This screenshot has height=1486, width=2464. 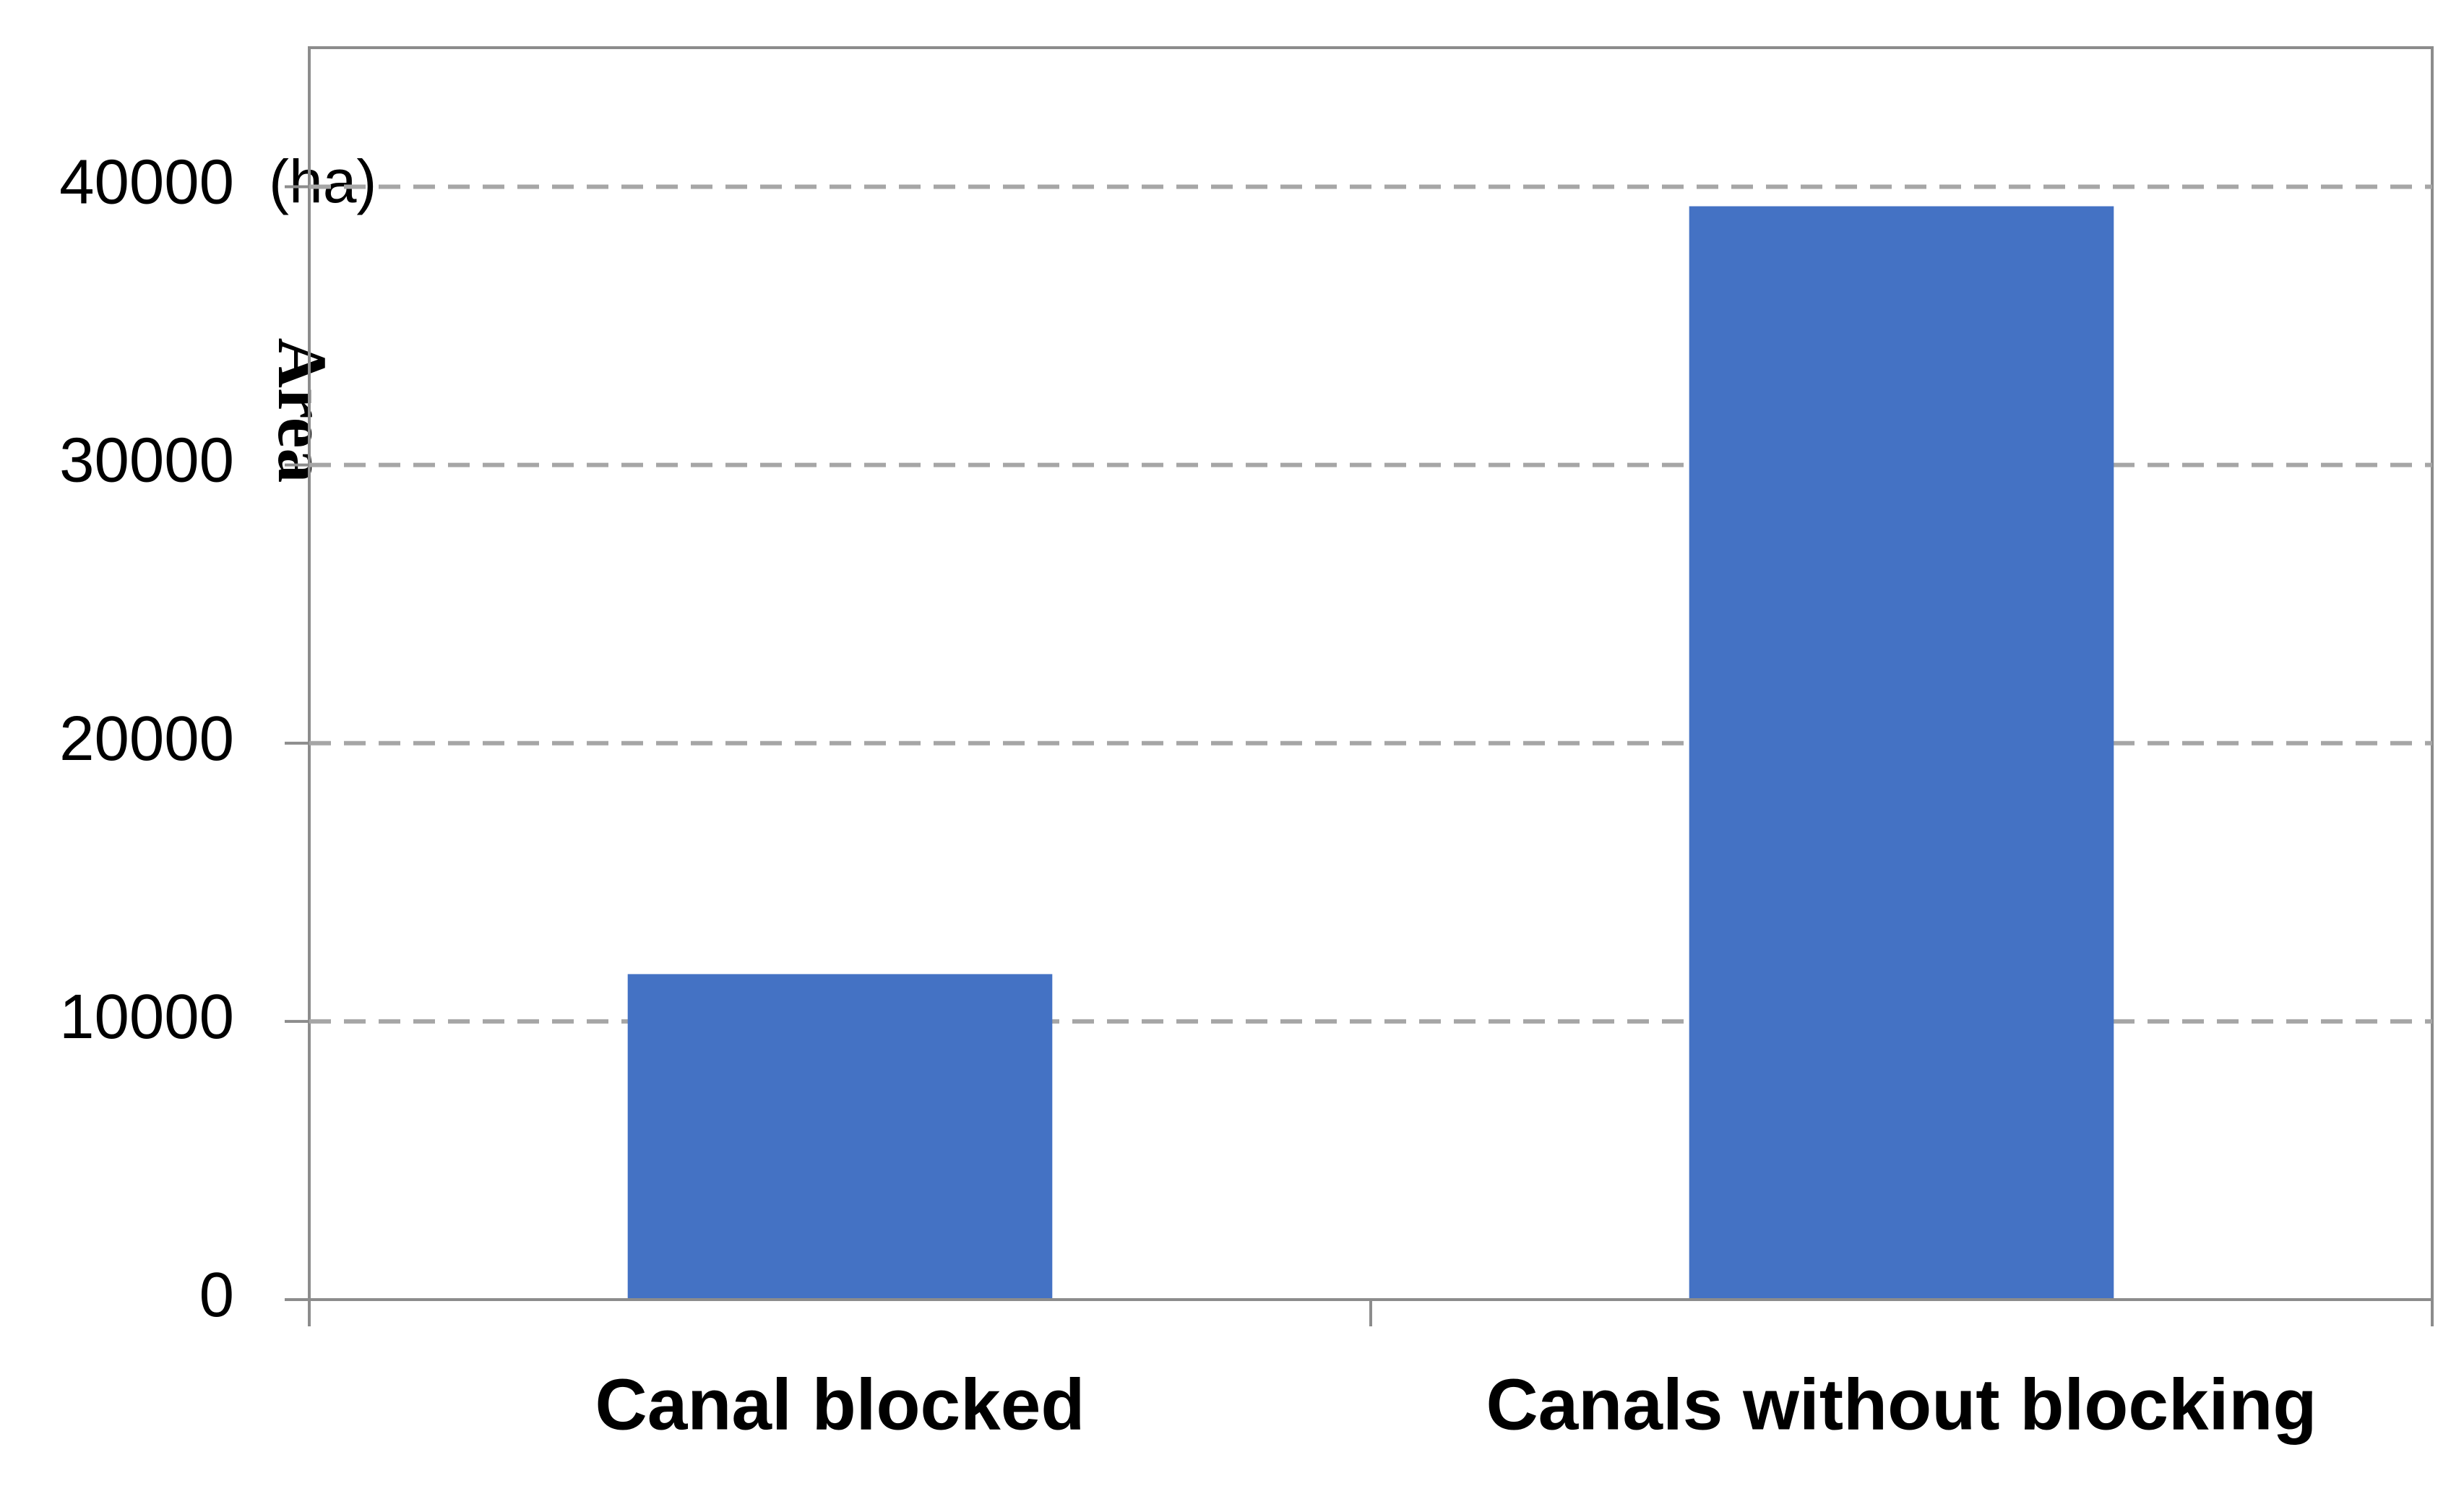 I want to click on y-tick-label: 40000, so click(x=146, y=182).